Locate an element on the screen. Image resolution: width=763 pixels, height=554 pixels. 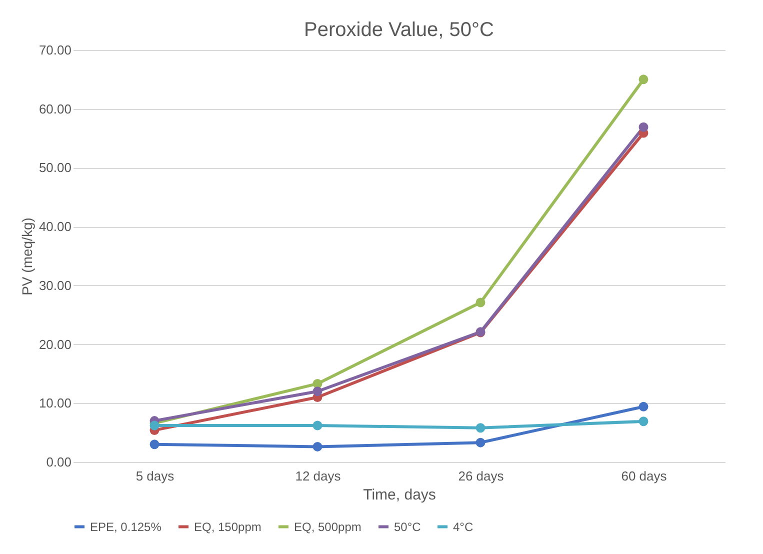
y-tick-label: 60.00 is located at coordinates (55, 108).